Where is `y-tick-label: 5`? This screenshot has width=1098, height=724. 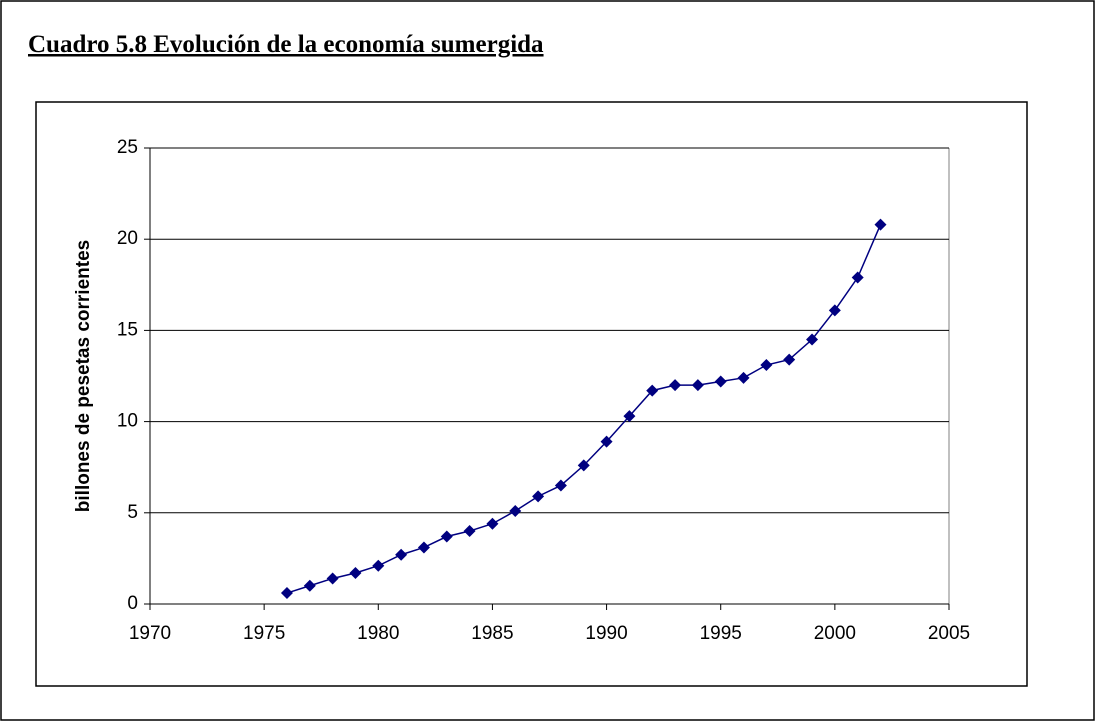
y-tick-label: 5 is located at coordinates (132, 512).